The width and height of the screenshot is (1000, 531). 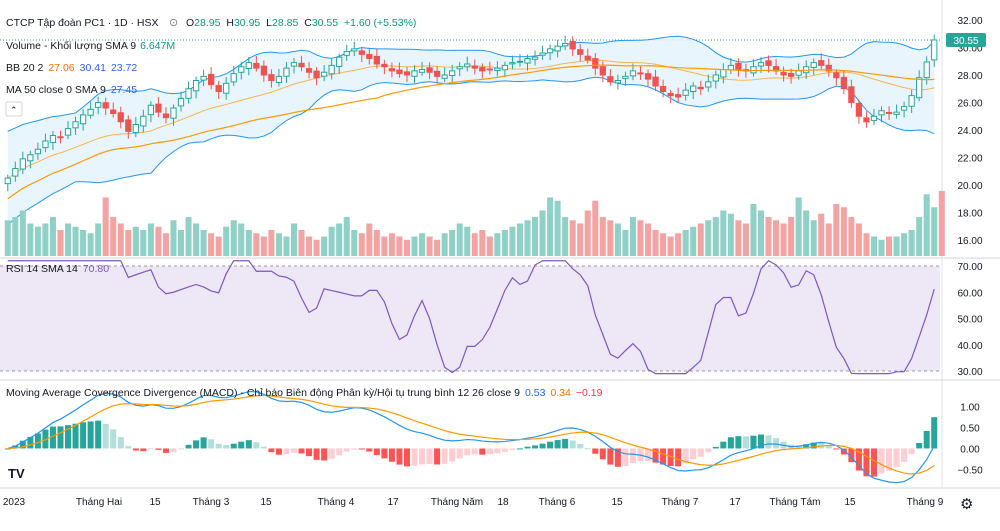 What do you see at coordinates (336, 502) in the screenshot?
I see `time-axis-label: Tháng 4` at bounding box center [336, 502].